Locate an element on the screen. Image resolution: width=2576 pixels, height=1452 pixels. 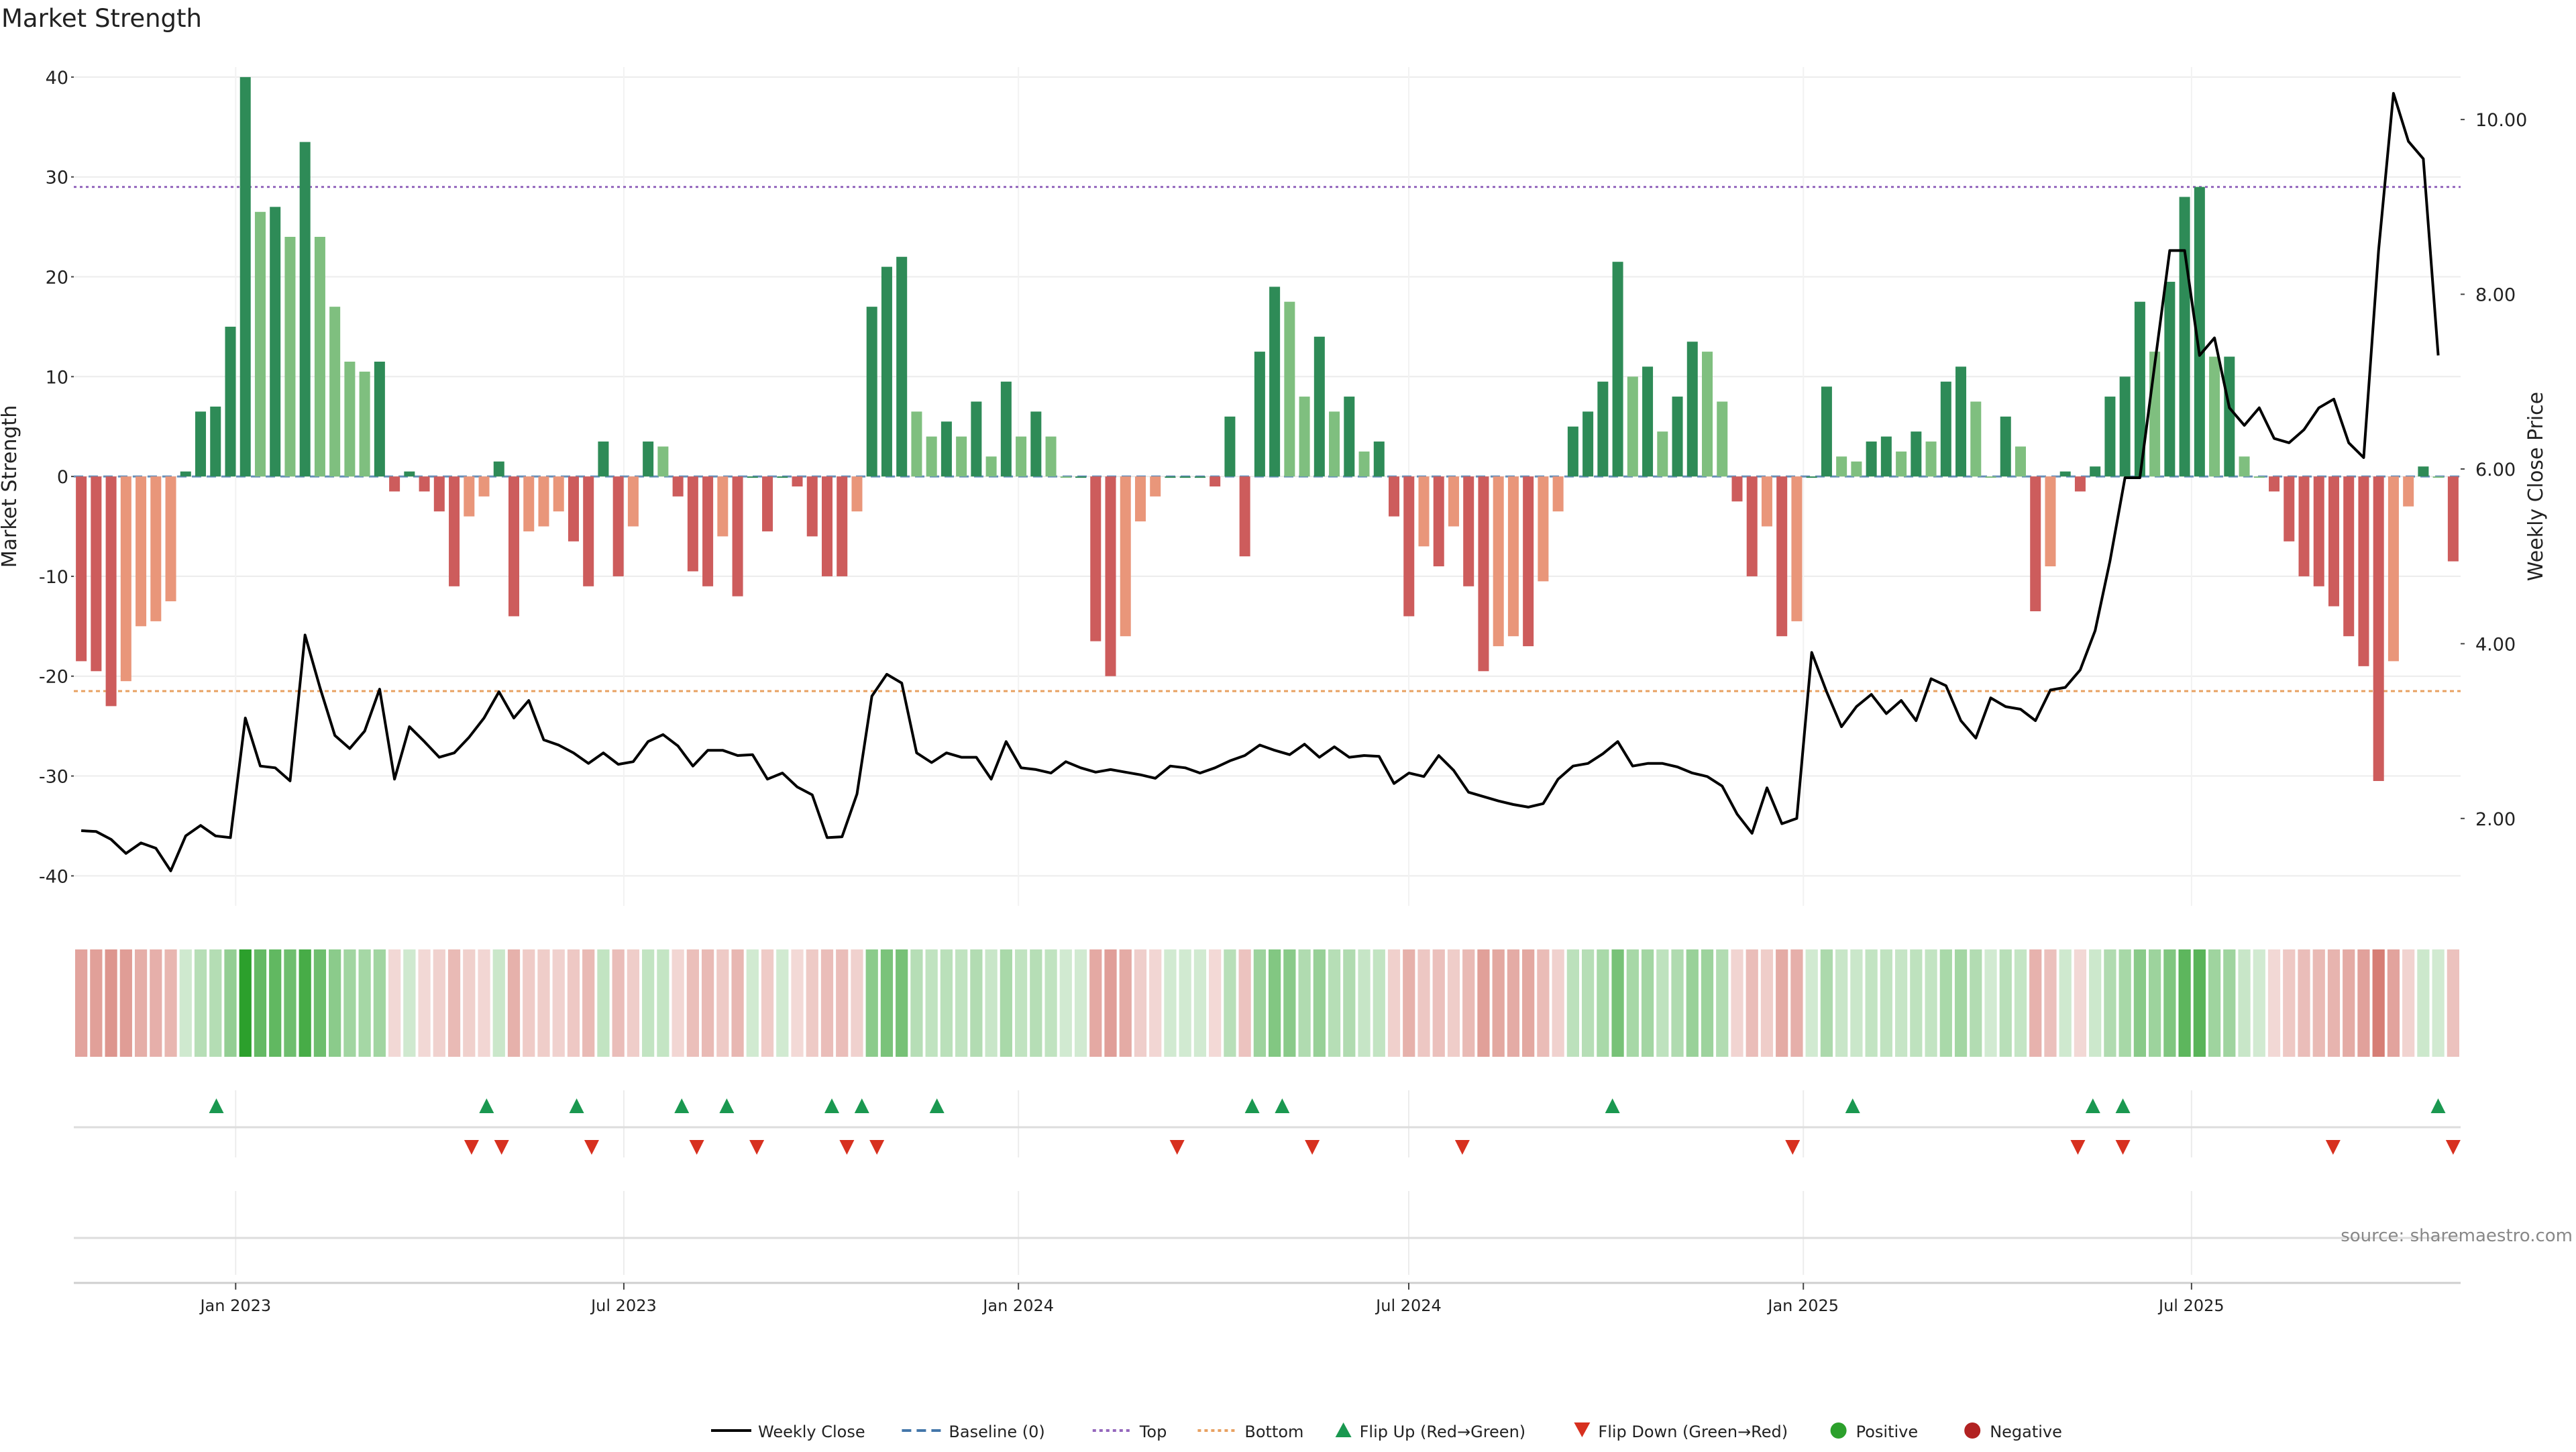
legend-label: Positive is located at coordinates (1887, 1432).